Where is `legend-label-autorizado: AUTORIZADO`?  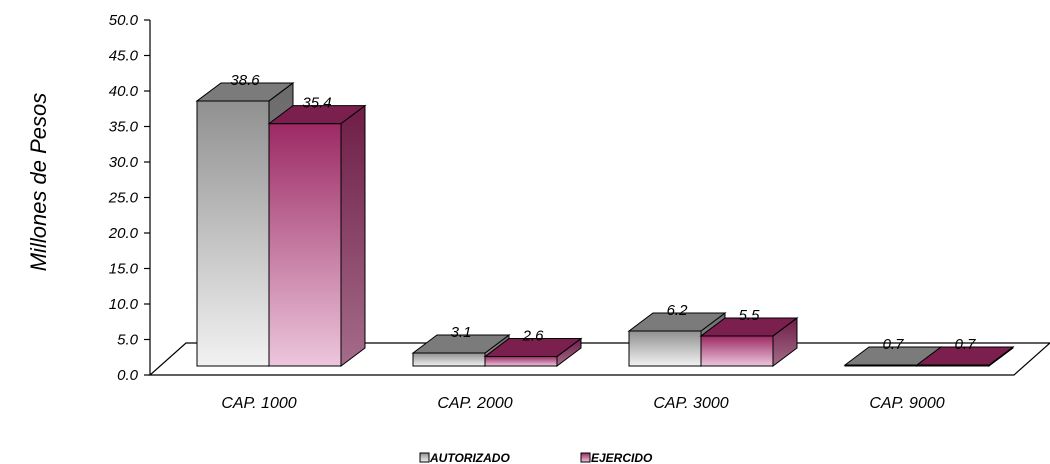 legend-label-autorizado: AUTORIZADO is located at coordinates (469, 457).